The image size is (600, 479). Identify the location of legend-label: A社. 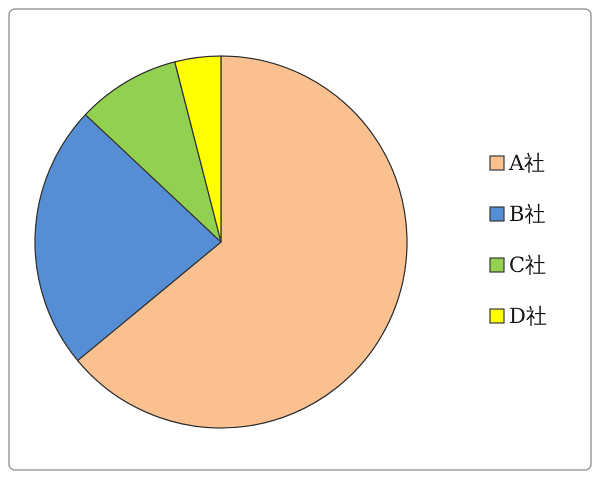
(527, 163).